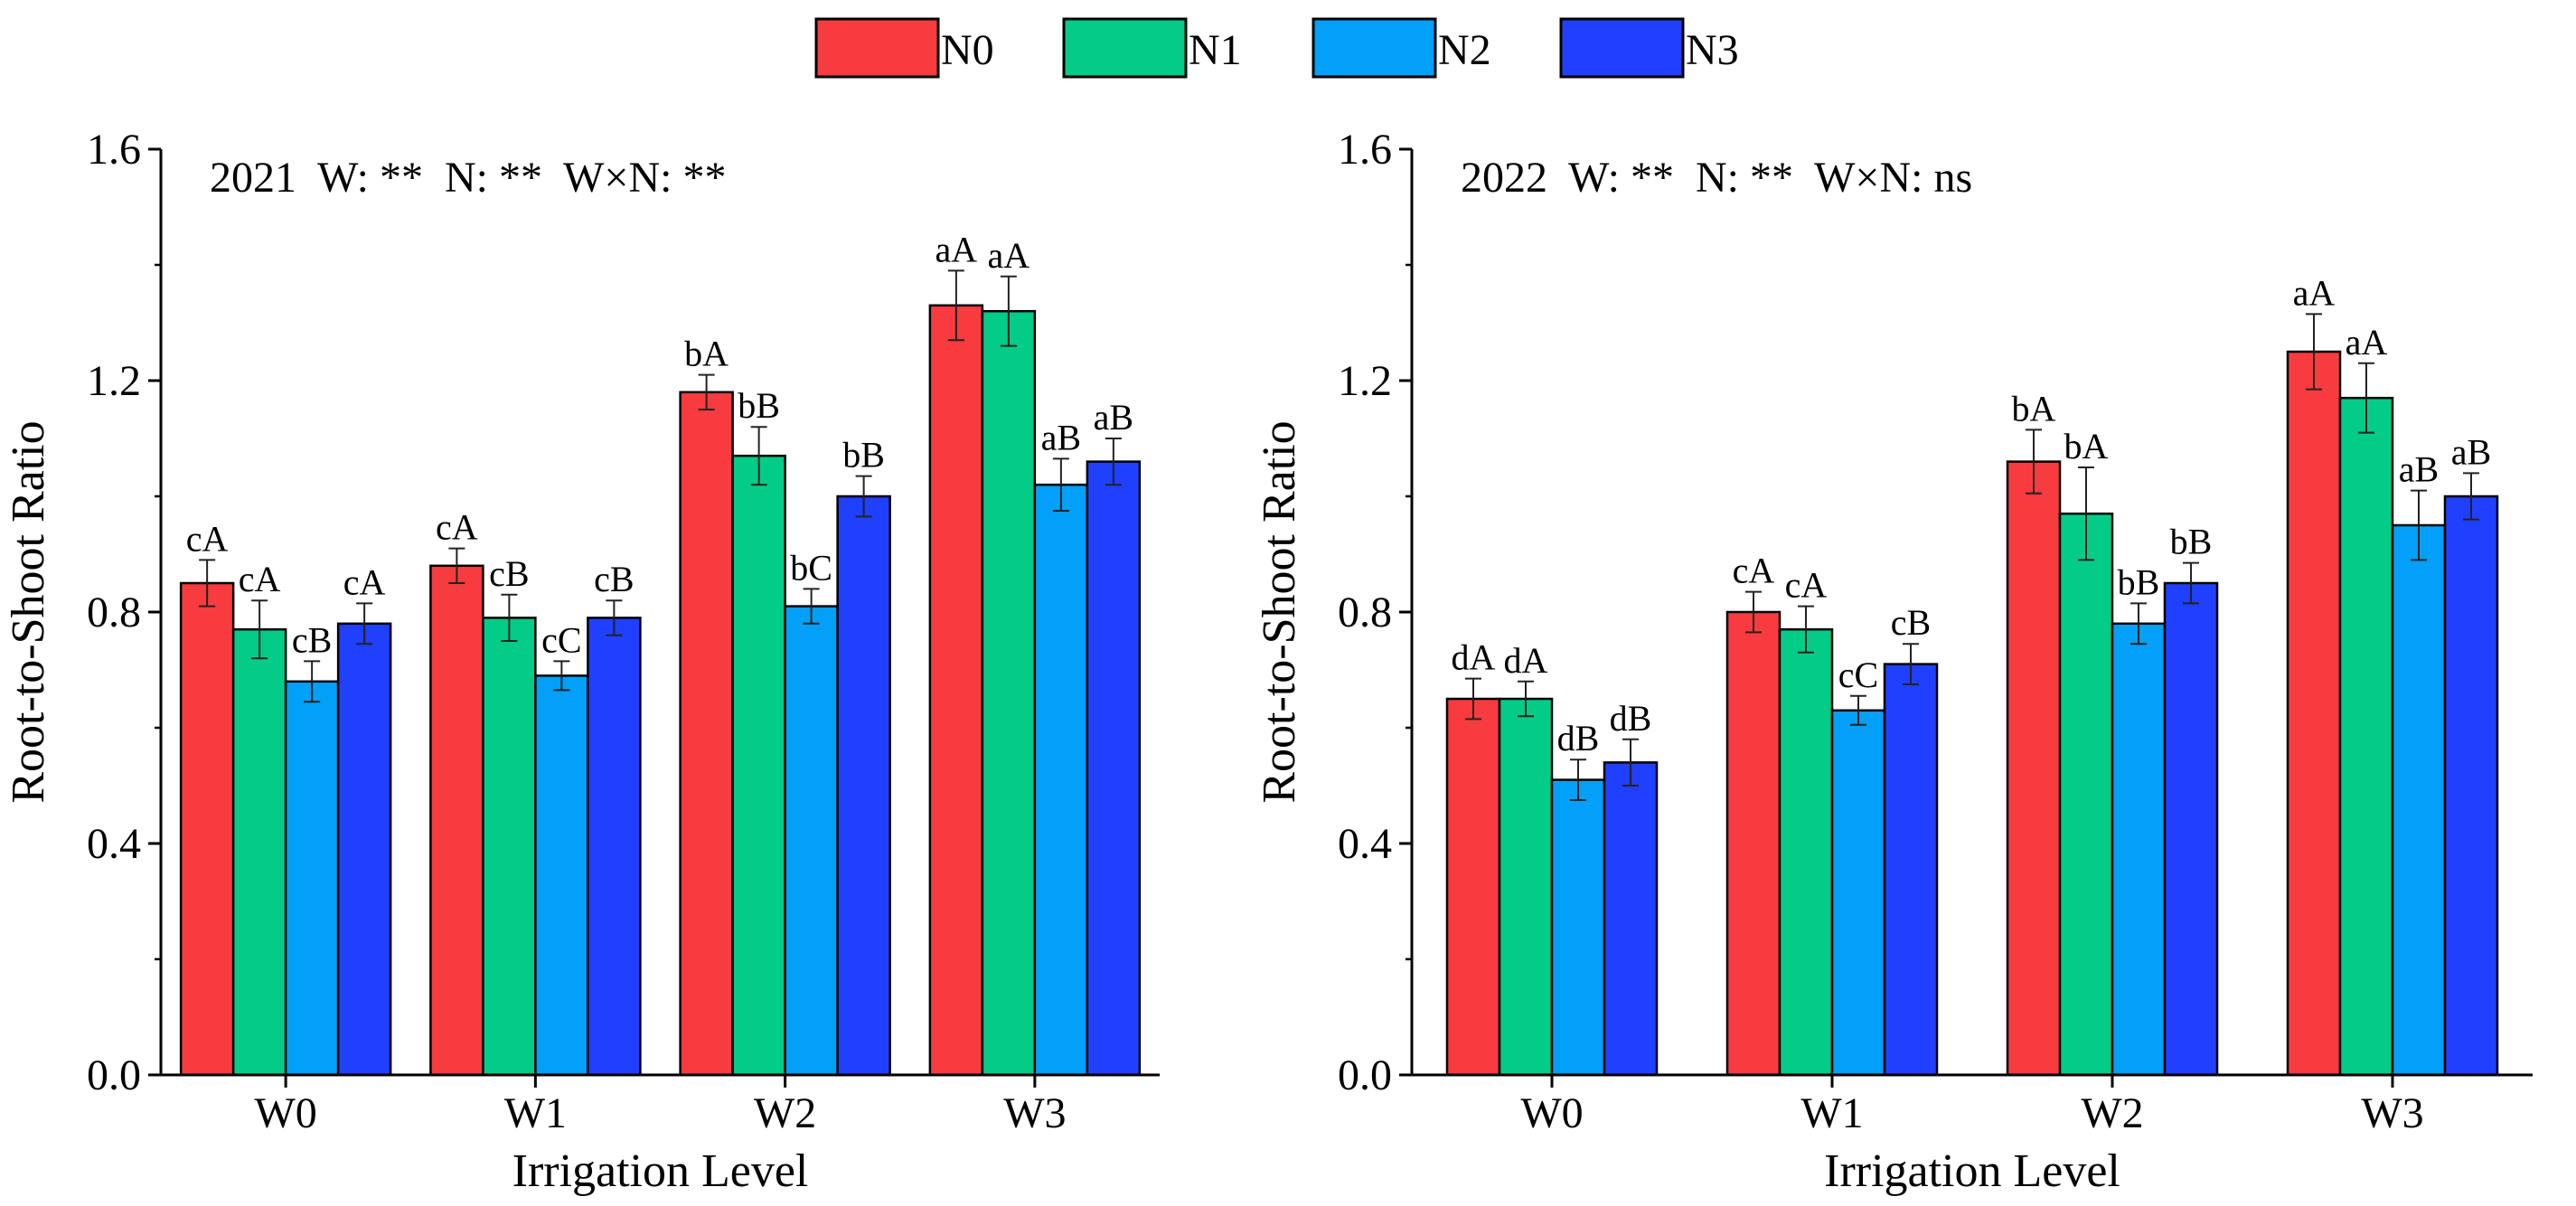 Image resolution: width=2576 pixels, height=1206 pixels. What do you see at coordinates (1374, 48) in the screenshot?
I see `legend-swatch-n2` at bounding box center [1374, 48].